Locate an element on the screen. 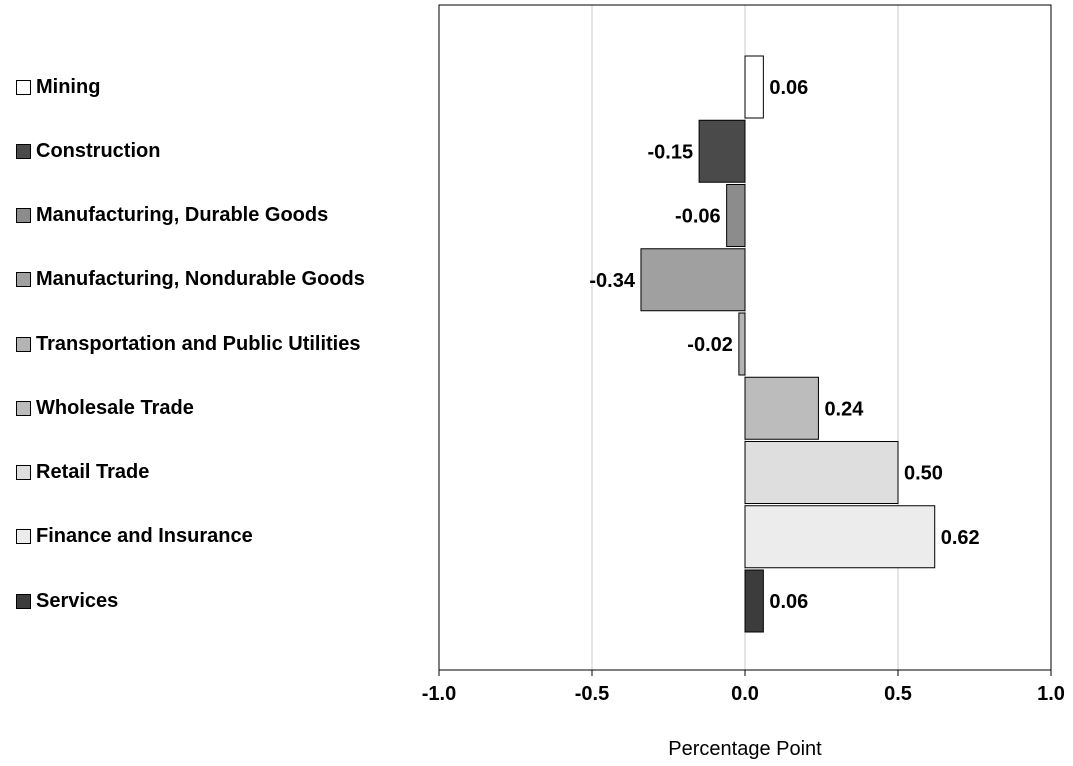  legend-label: Manufacturing, Nondurable Goods is located at coordinates (200, 279).